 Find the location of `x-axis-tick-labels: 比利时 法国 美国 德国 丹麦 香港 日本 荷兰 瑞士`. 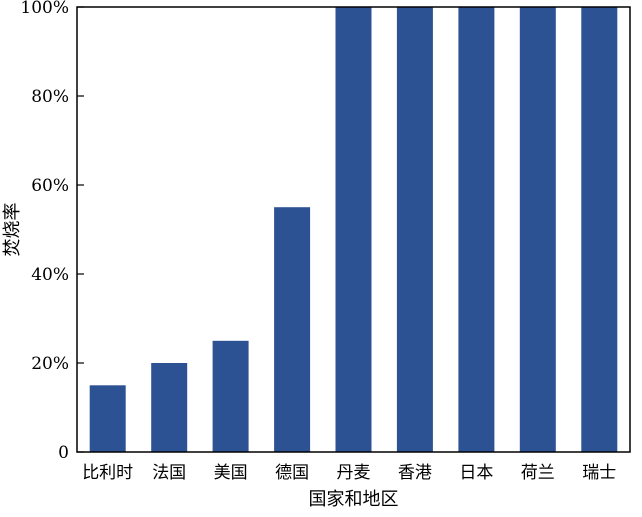

x-axis-tick-labels: 比利时 法国 美国 德国 丹麦 香港 日本 荷兰 瑞士 is located at coordinates (349, 473).